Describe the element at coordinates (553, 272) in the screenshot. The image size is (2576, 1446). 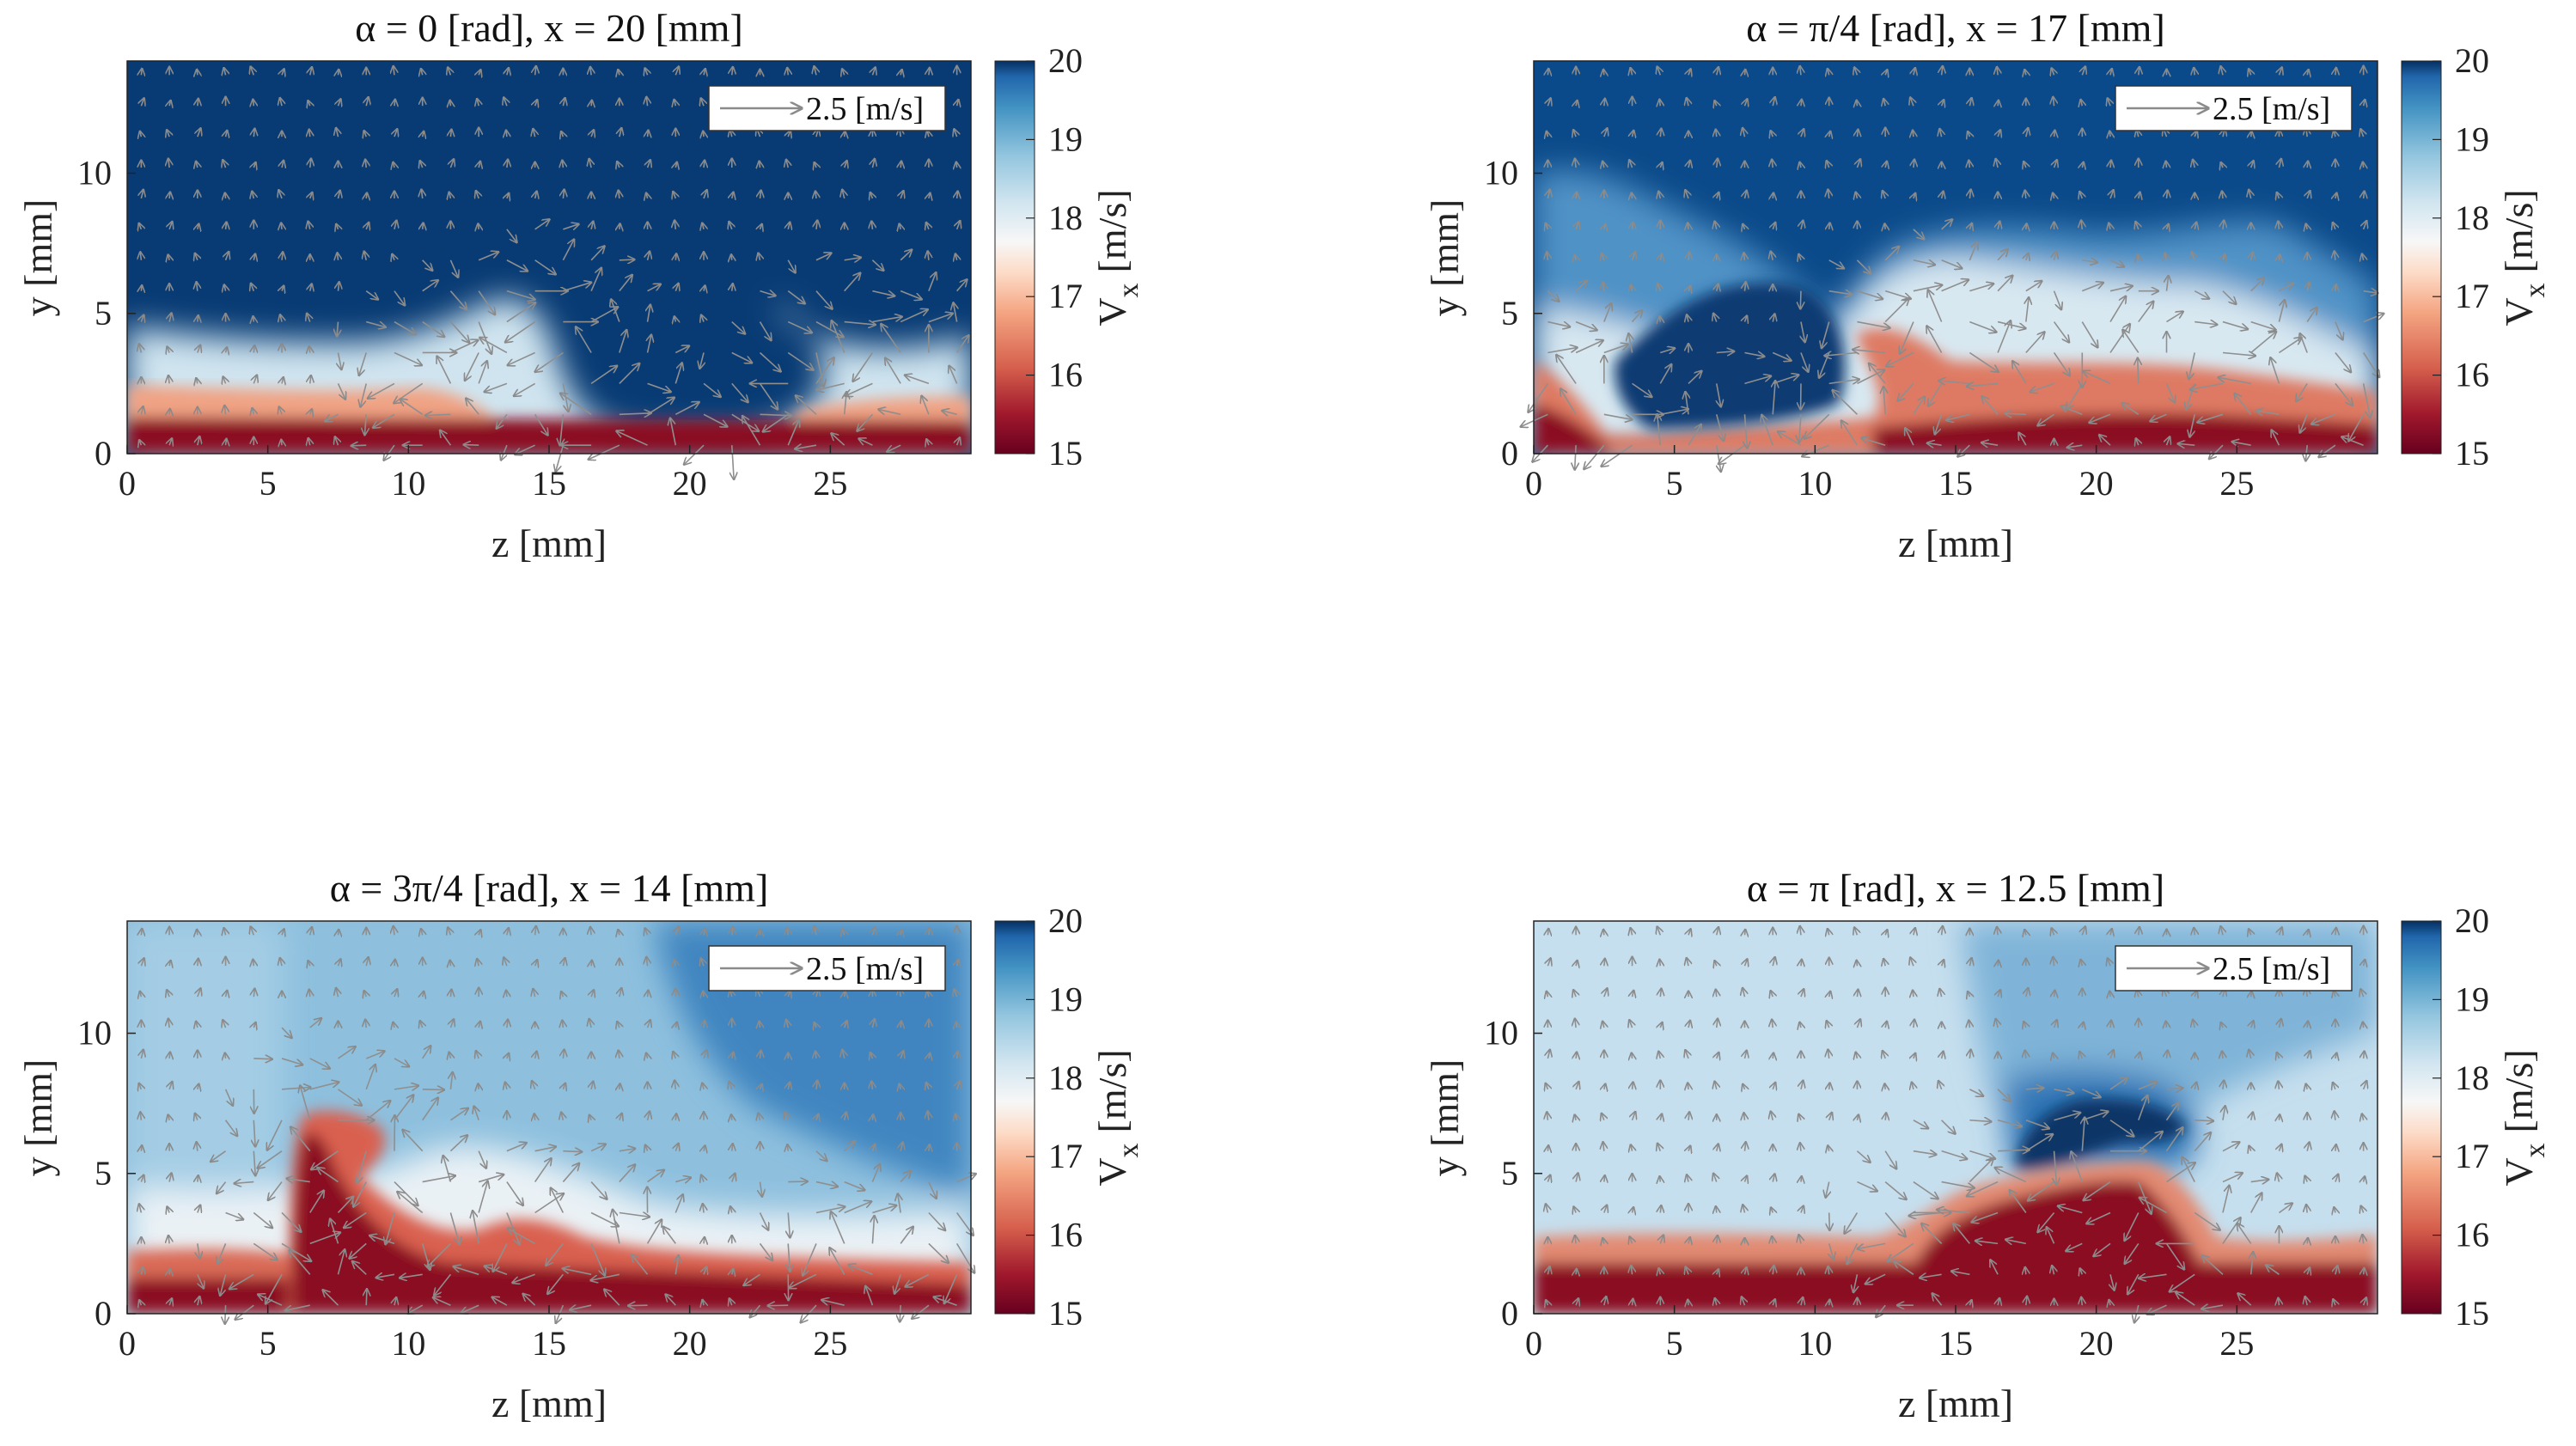
I see `vector-field` at that location.